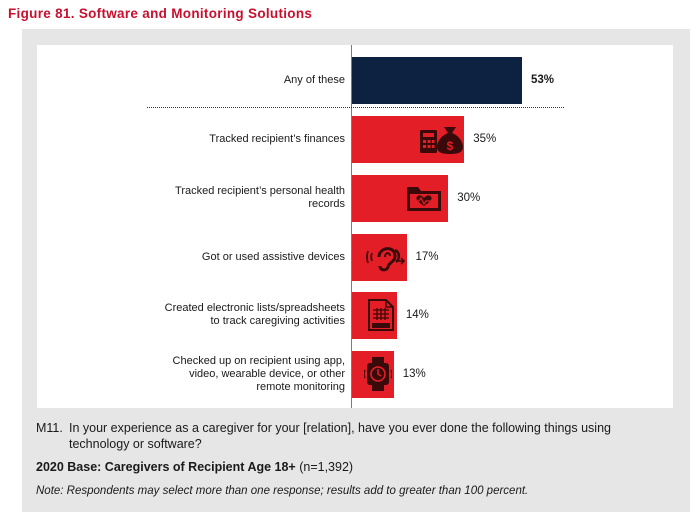 The width and height of the screenshot is (692, 518). What do you see at coordinates (543, 80) in the screenshot?
I see `value-label: 53%` at bounding box center [543, 80].